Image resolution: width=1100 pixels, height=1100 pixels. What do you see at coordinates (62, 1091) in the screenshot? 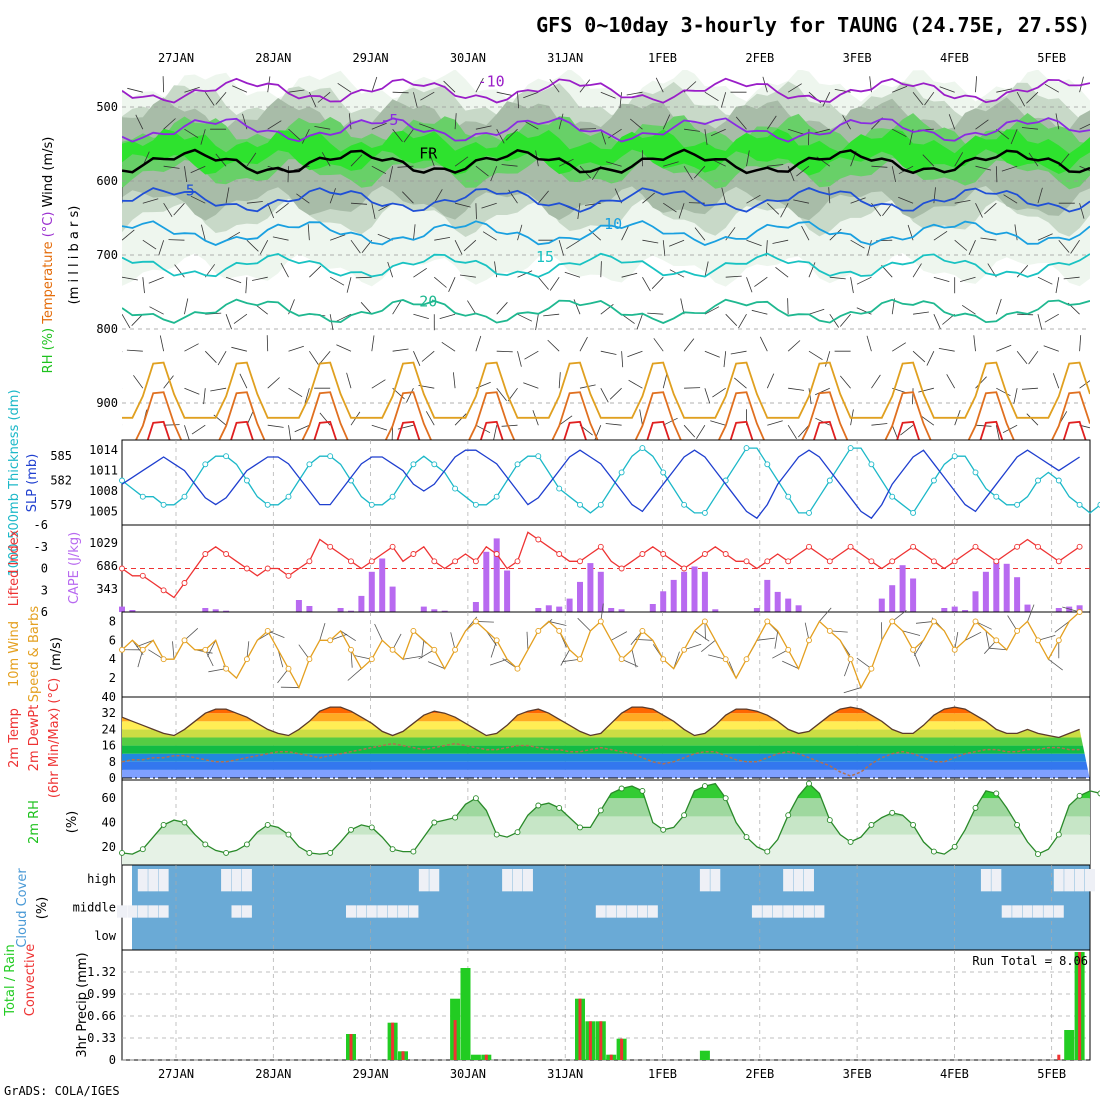
I see `grads-credit: GrADS: COLA/IGES` at bounding box center [62, 1091].